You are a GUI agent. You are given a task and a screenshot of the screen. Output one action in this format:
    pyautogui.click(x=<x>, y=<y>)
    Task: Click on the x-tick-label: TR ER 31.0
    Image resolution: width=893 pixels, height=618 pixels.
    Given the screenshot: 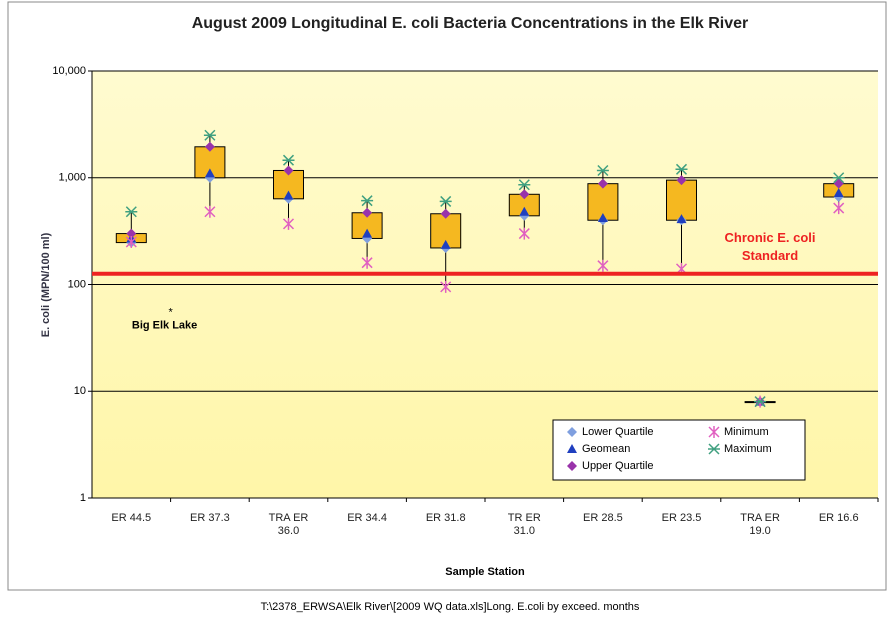 What is the action you would take?
    pyautogui.click(x=524, y=524)
    